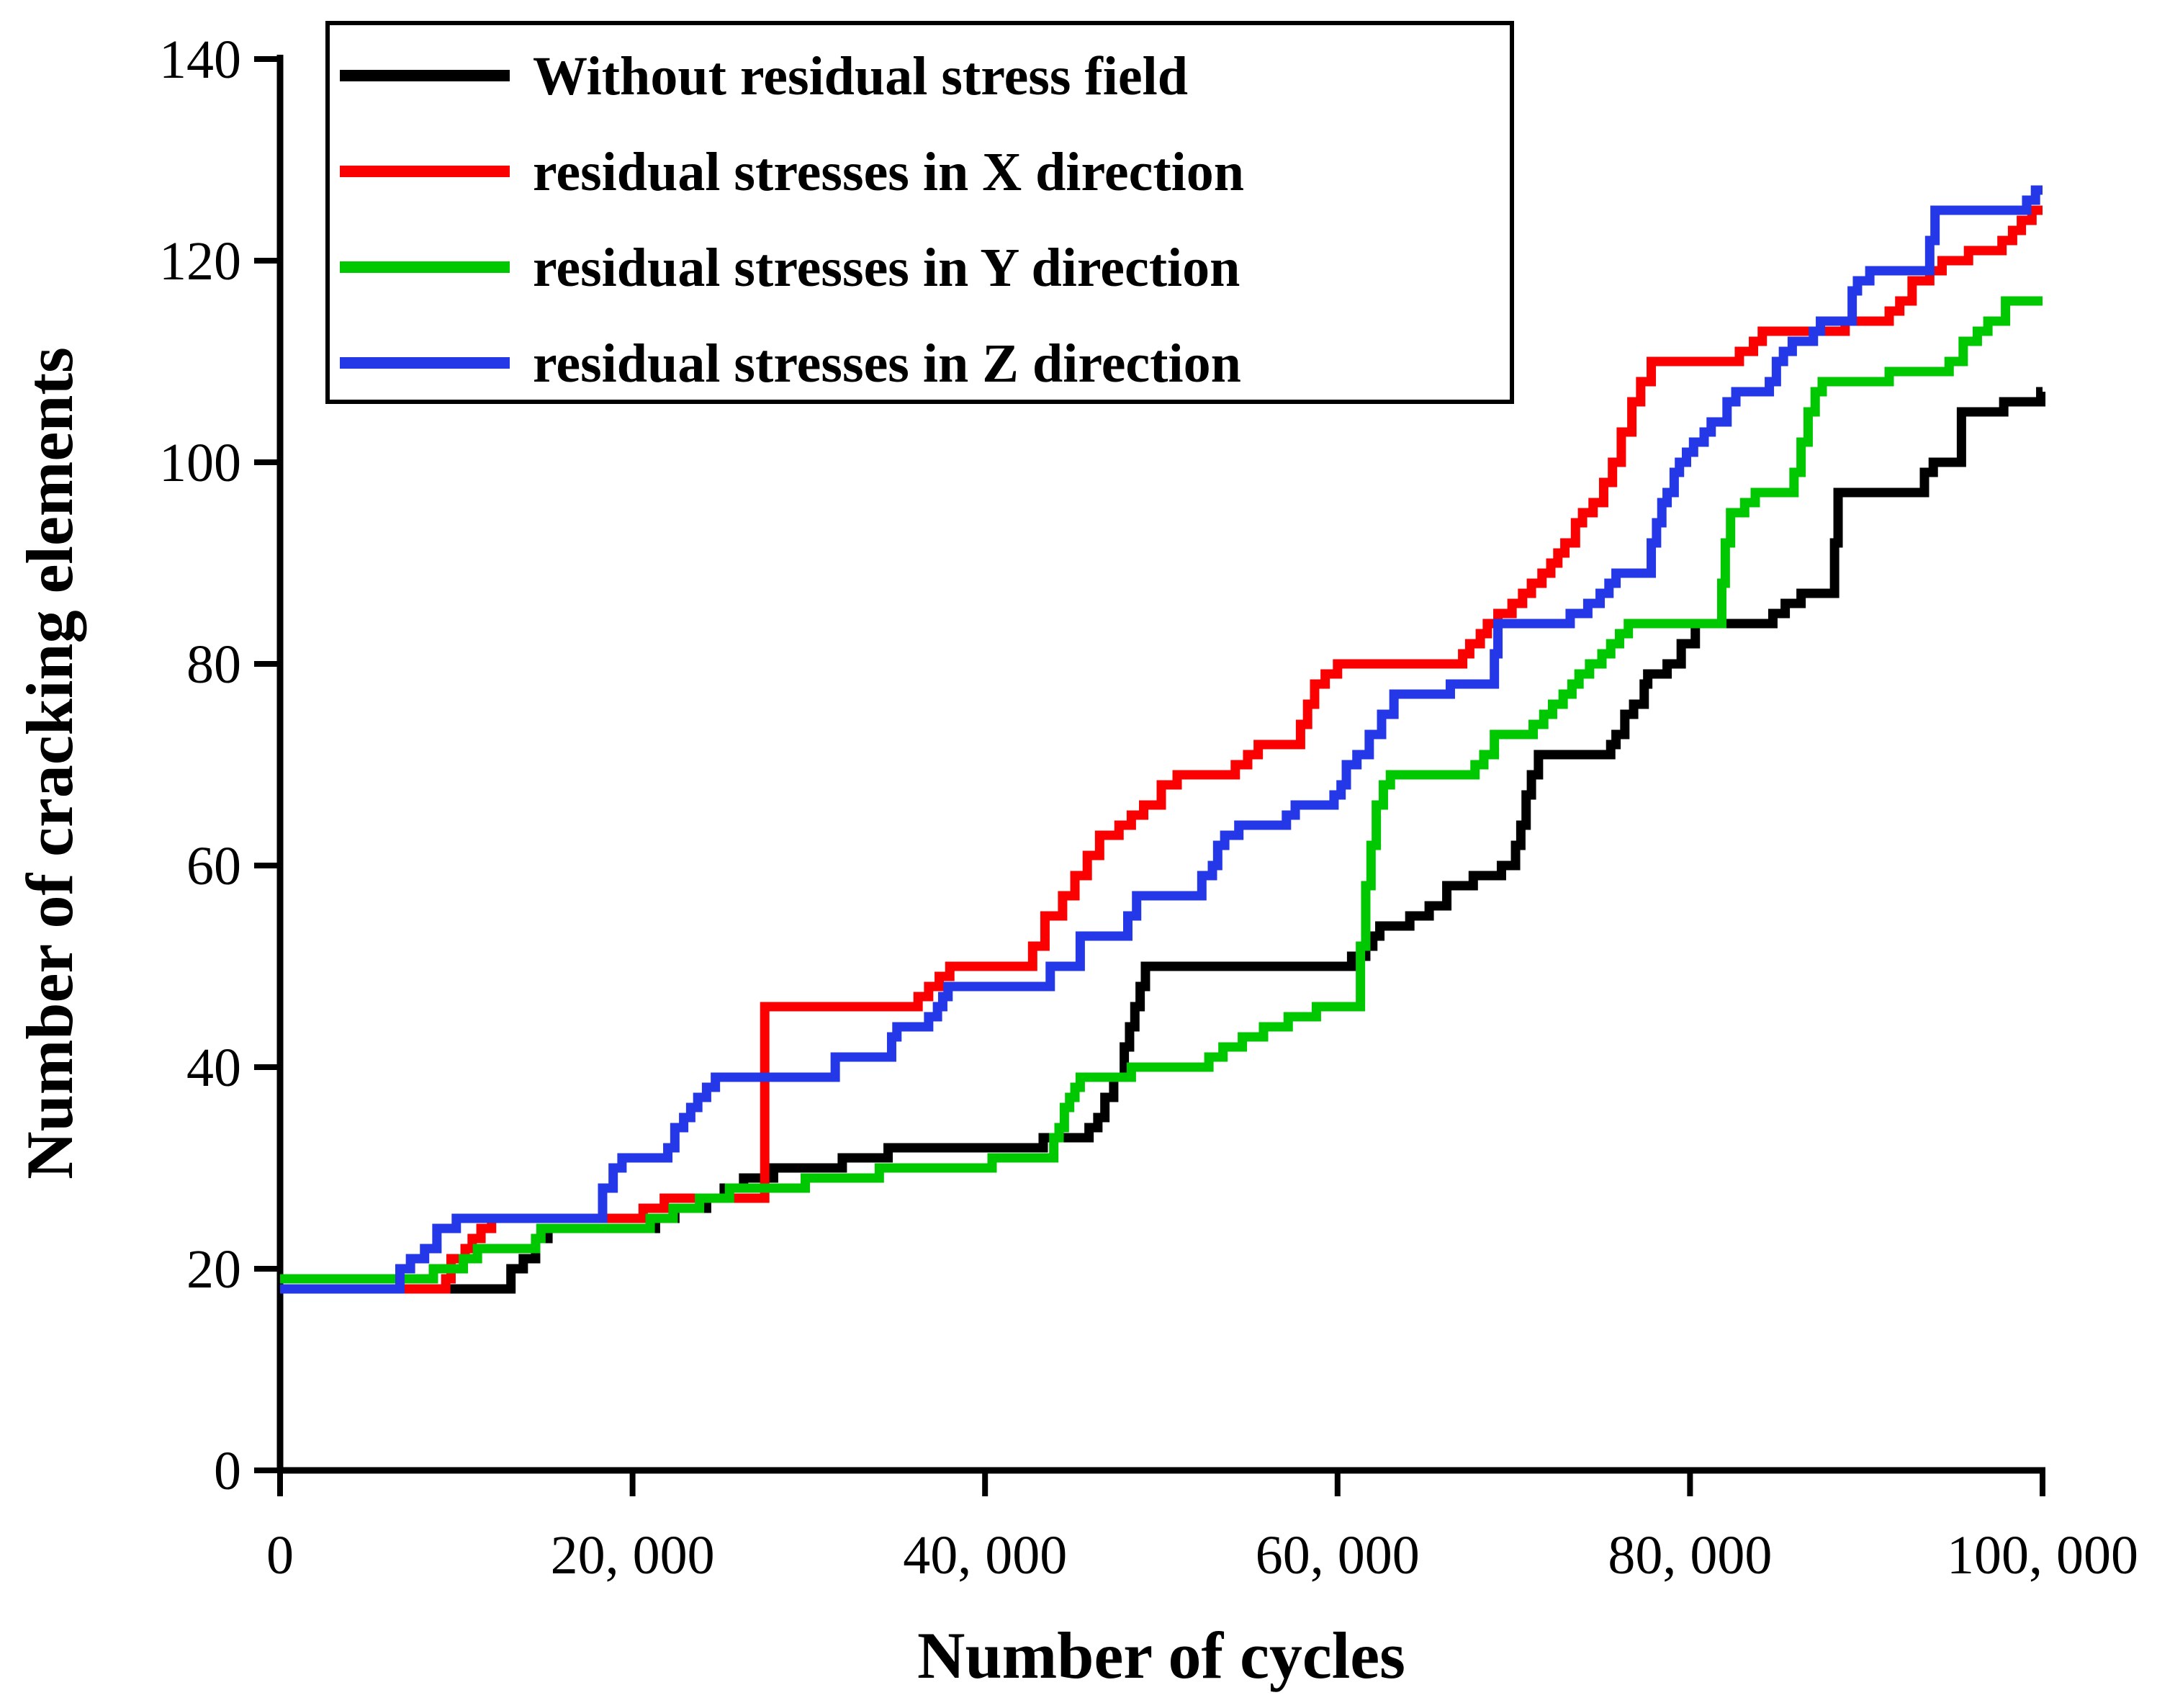  What do you see at coordinates (200, 60) in the screenshot?
I see `y-tick-label: 140` at bounding box center [200, 60].